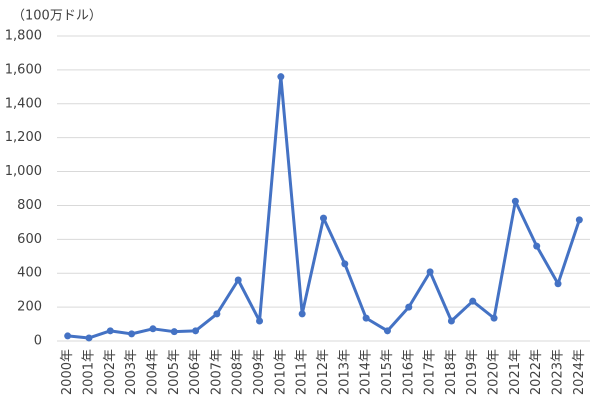 This screenshot has width=598, height=418. What do you see at coordinates (302, 372) in the screenshot?
I see `x-tick-label: 2011年` at bounding box center [302, 372].